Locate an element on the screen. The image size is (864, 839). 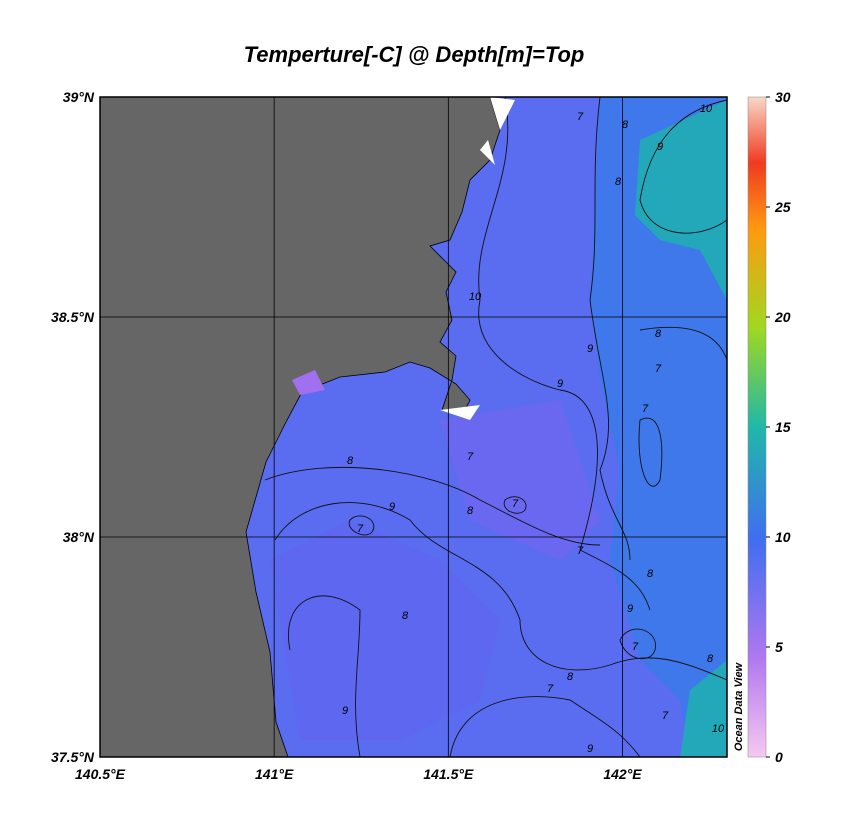
warm-zone is located at coordinates (658, 427).